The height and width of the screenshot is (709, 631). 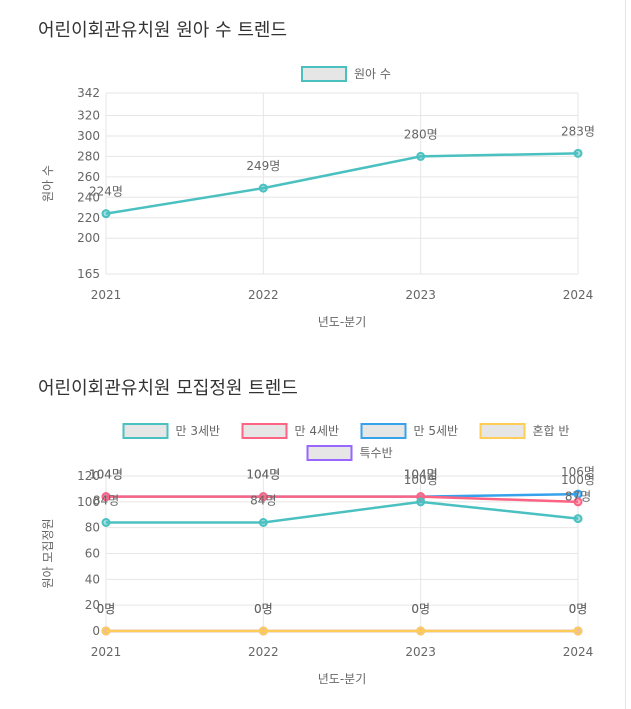 I want to click on legend-label-2: 만 4세반, so click(x=317, y=431).